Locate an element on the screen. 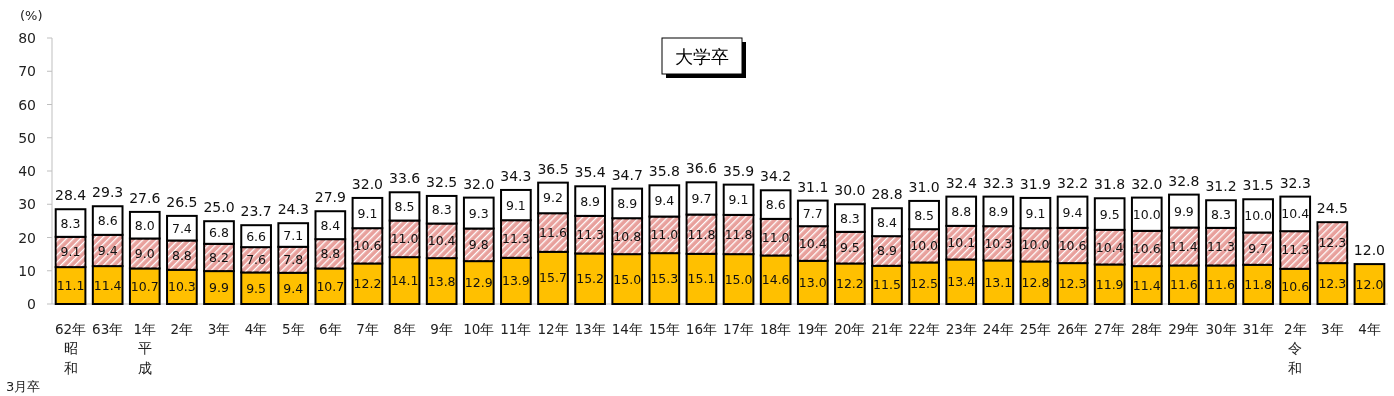 The width and height of the screenshot is (1394, 396). x-tick-label: 16年 is located at coordinates (701, 329).